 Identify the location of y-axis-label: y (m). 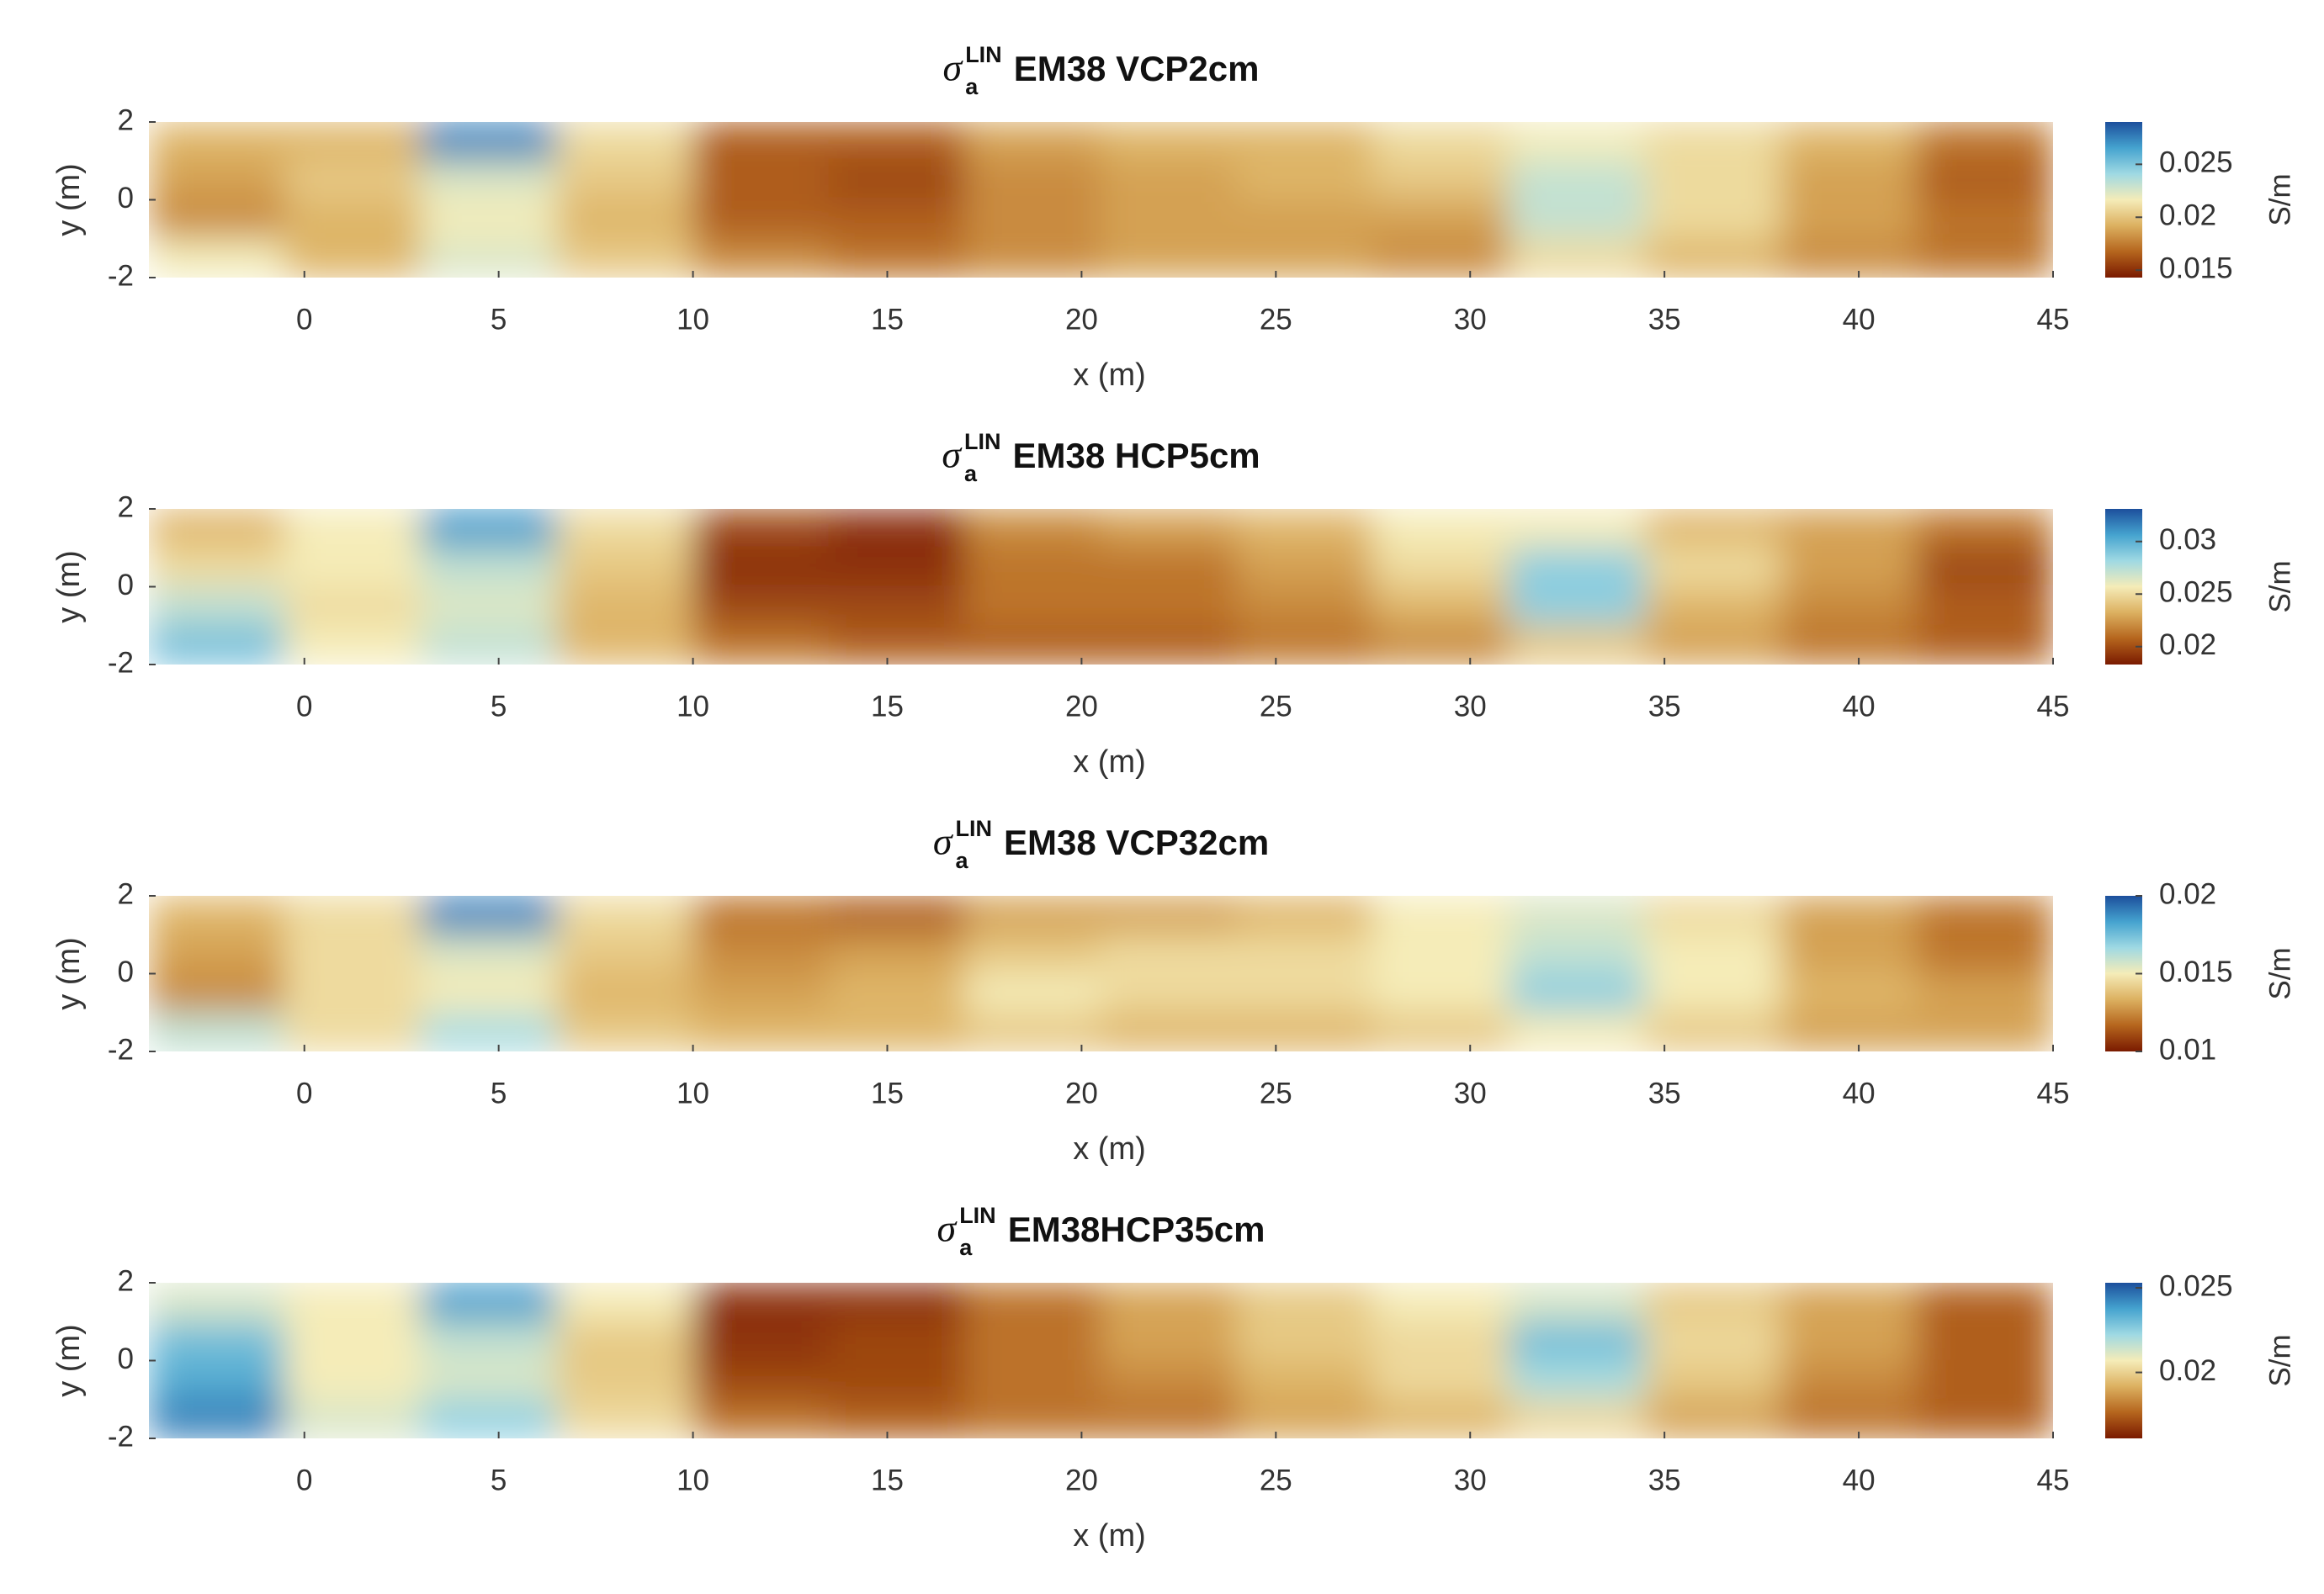
(69, 1360).